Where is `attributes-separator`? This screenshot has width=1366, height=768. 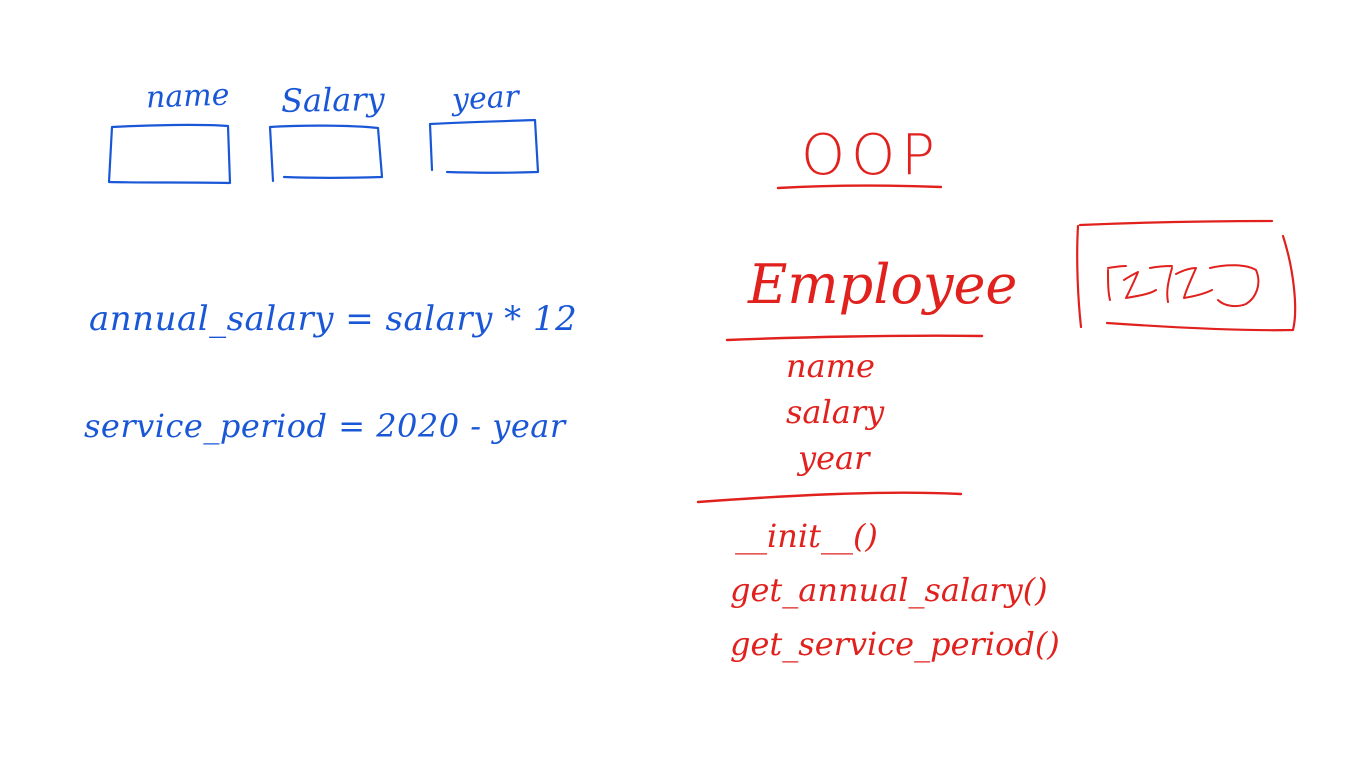 attributes-separator is located at coordinates (829, 497).